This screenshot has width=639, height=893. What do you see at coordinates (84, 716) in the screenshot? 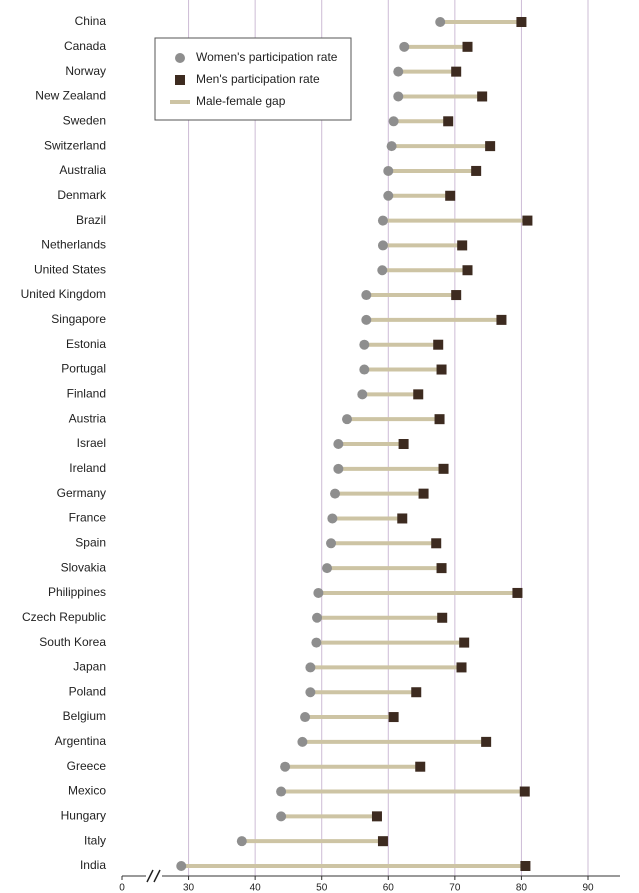
I see `y-tick-label: Belgium` at bounding box center [84, 716].